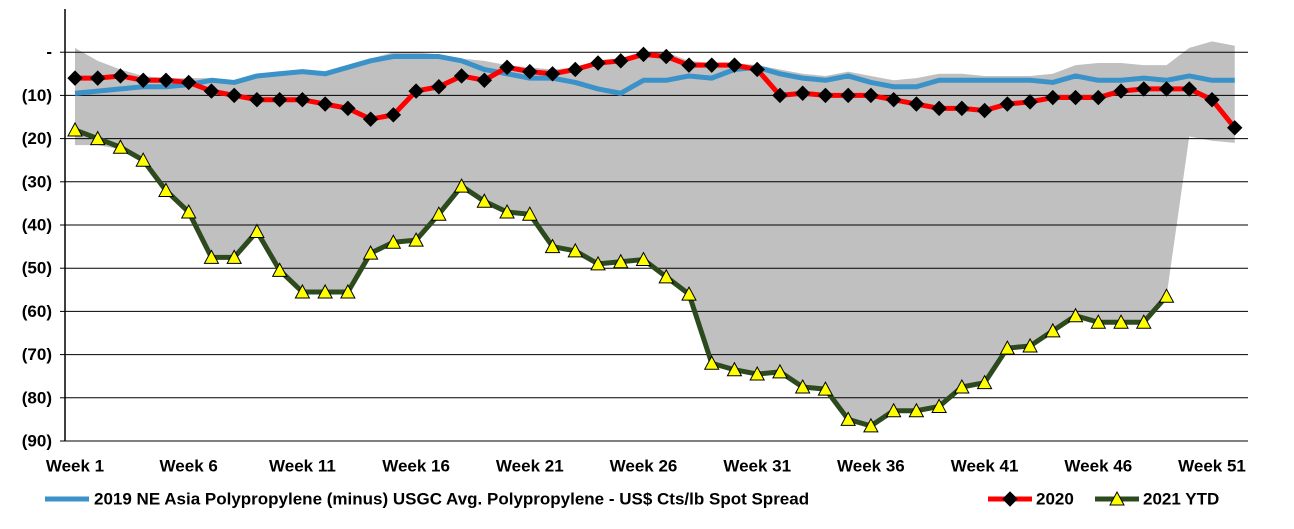  Describe the element at coordinates (871, 465) in the screenshot. I see `x-tick-label: Week 36` at that location.